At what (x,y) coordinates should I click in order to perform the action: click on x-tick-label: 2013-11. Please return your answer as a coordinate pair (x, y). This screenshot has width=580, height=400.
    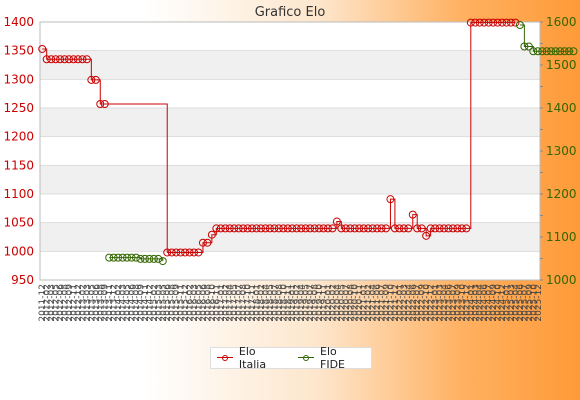
    Looking at the image, I should click on (110, 303).